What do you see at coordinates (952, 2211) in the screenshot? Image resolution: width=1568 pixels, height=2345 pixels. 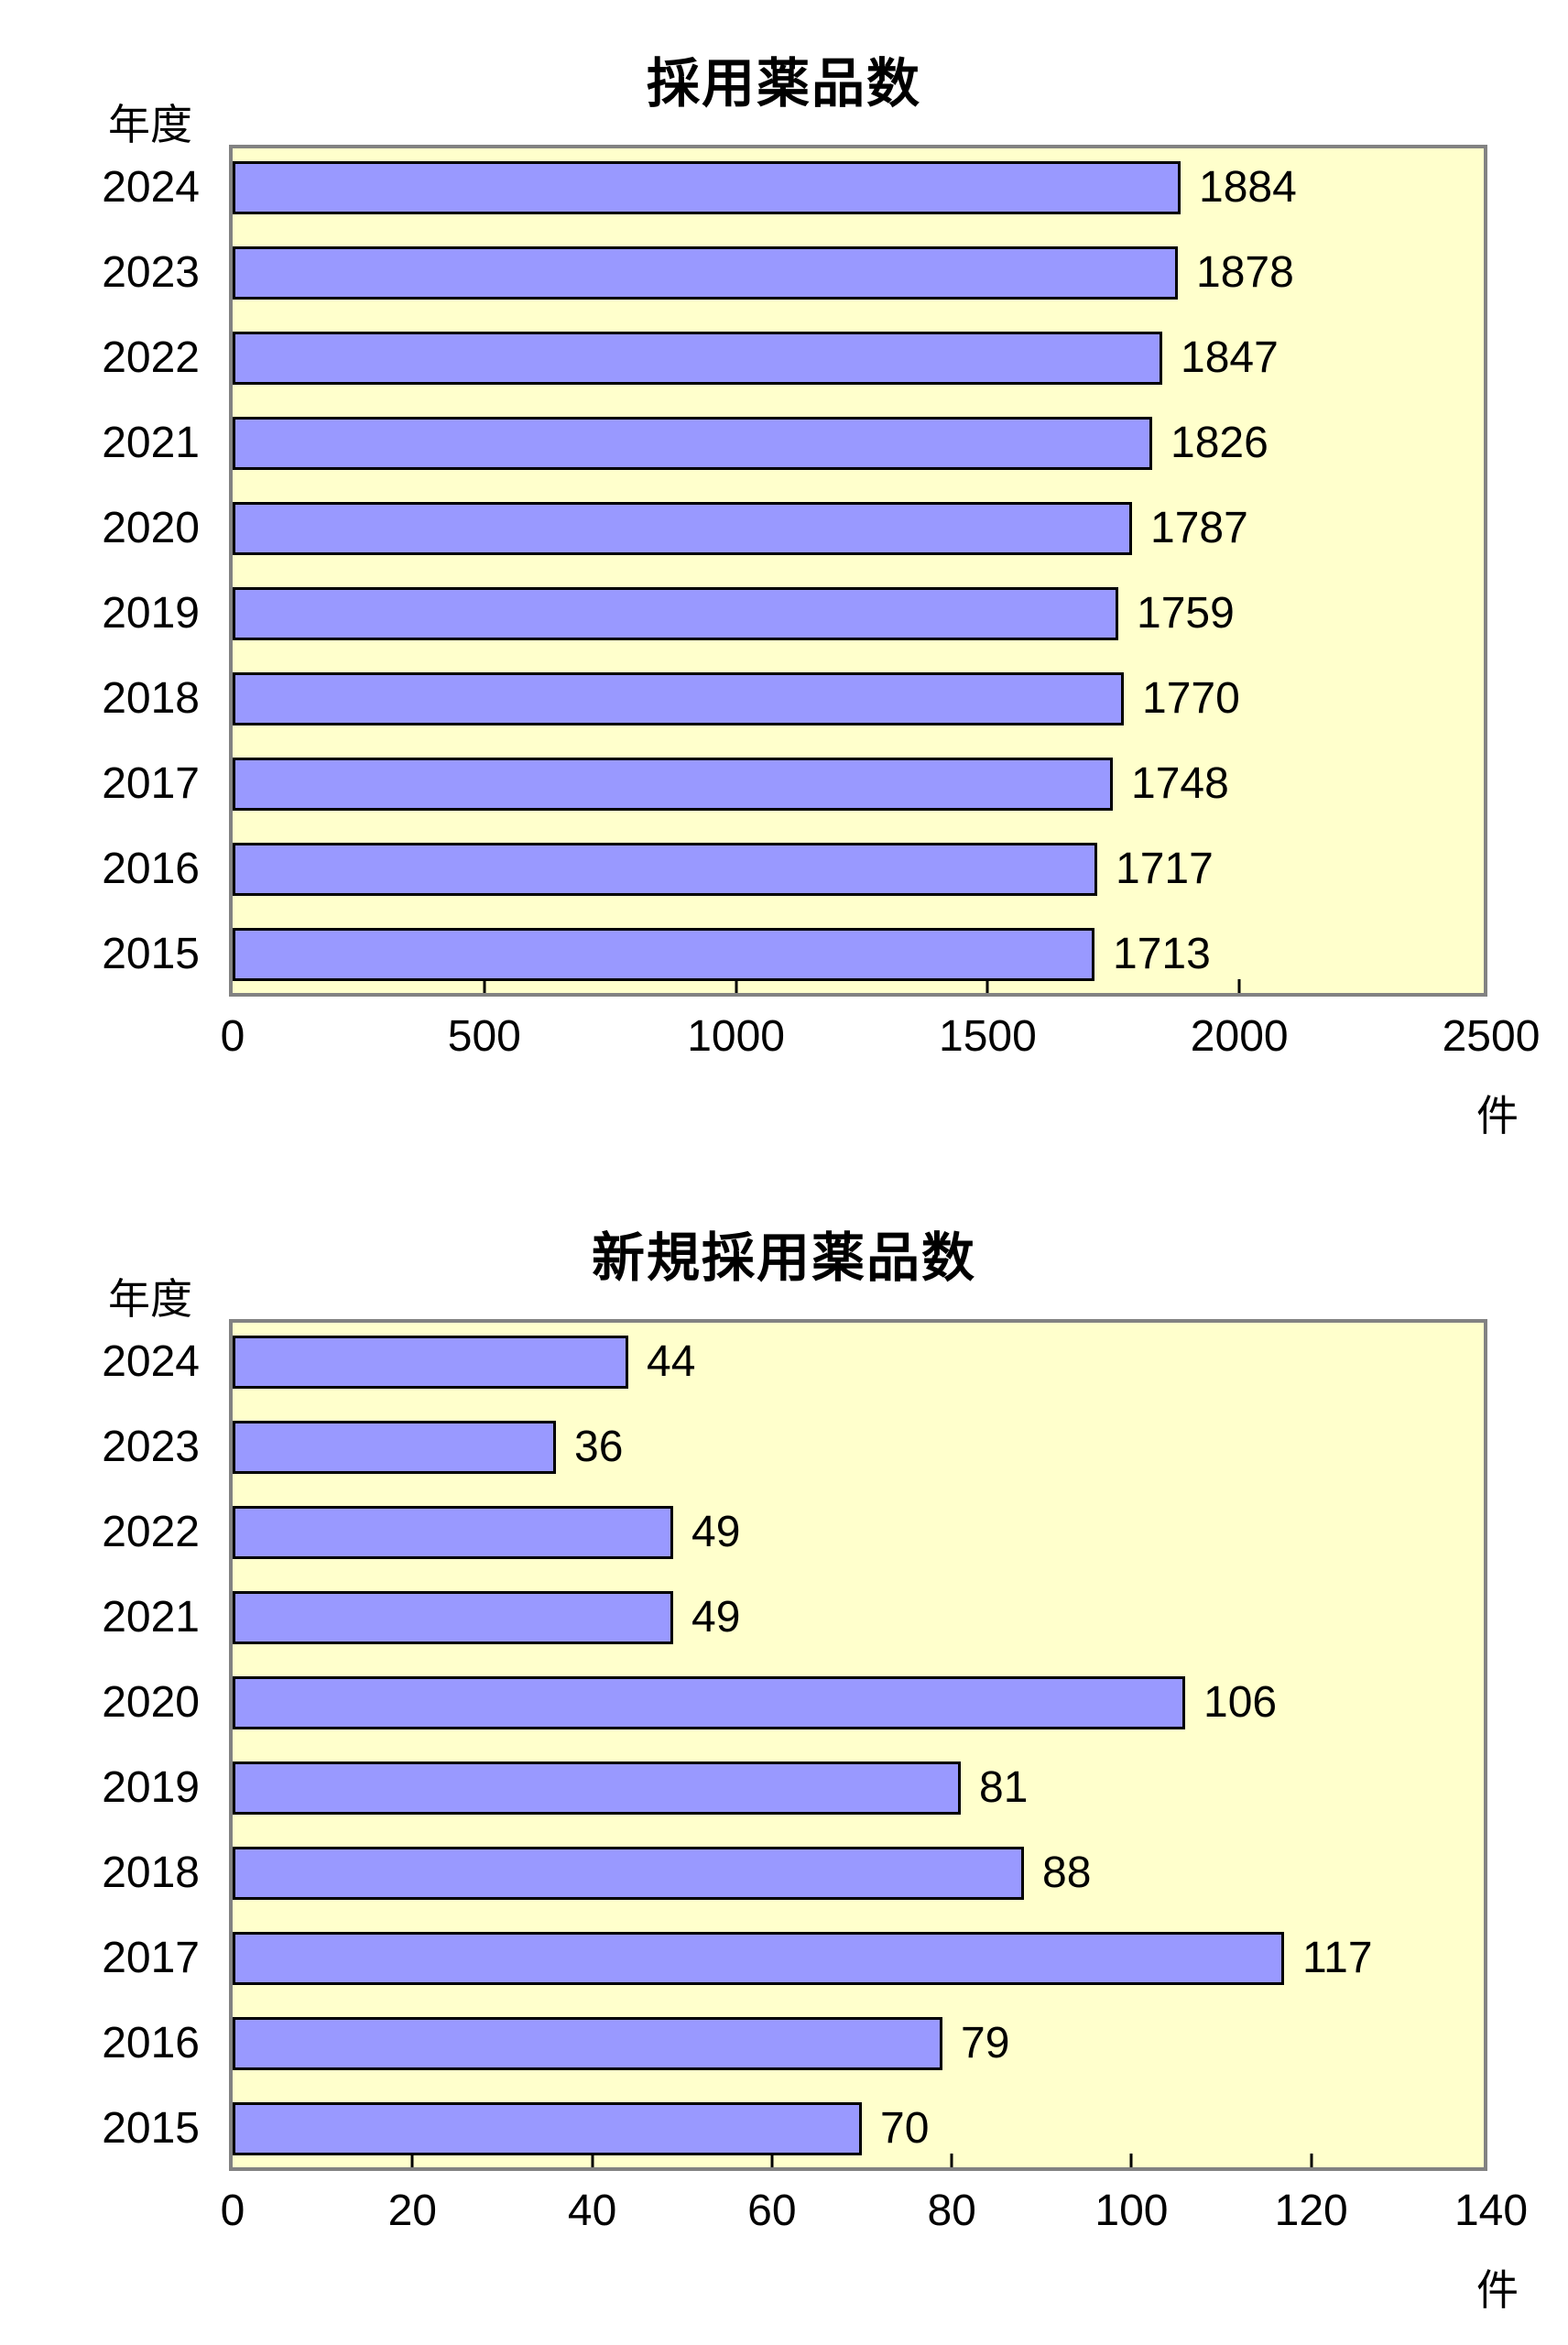 I see `x-axis-tick-label: 80` at bounding box center [952, 2211].